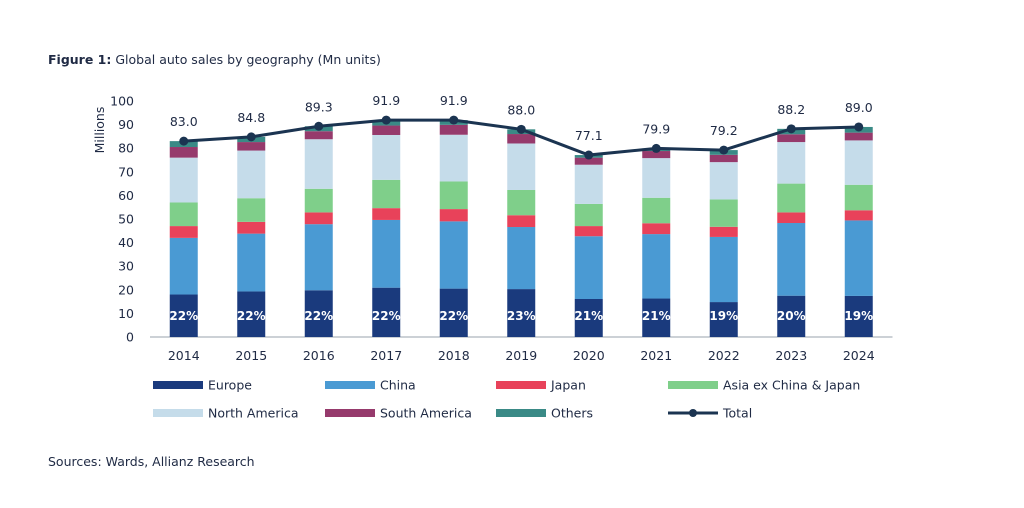 The width and height of the screenshot is (1024, 508). Describe the element at coordinates (126, 242) in the screenshot. I see `y-tick-label: 40` at that location.